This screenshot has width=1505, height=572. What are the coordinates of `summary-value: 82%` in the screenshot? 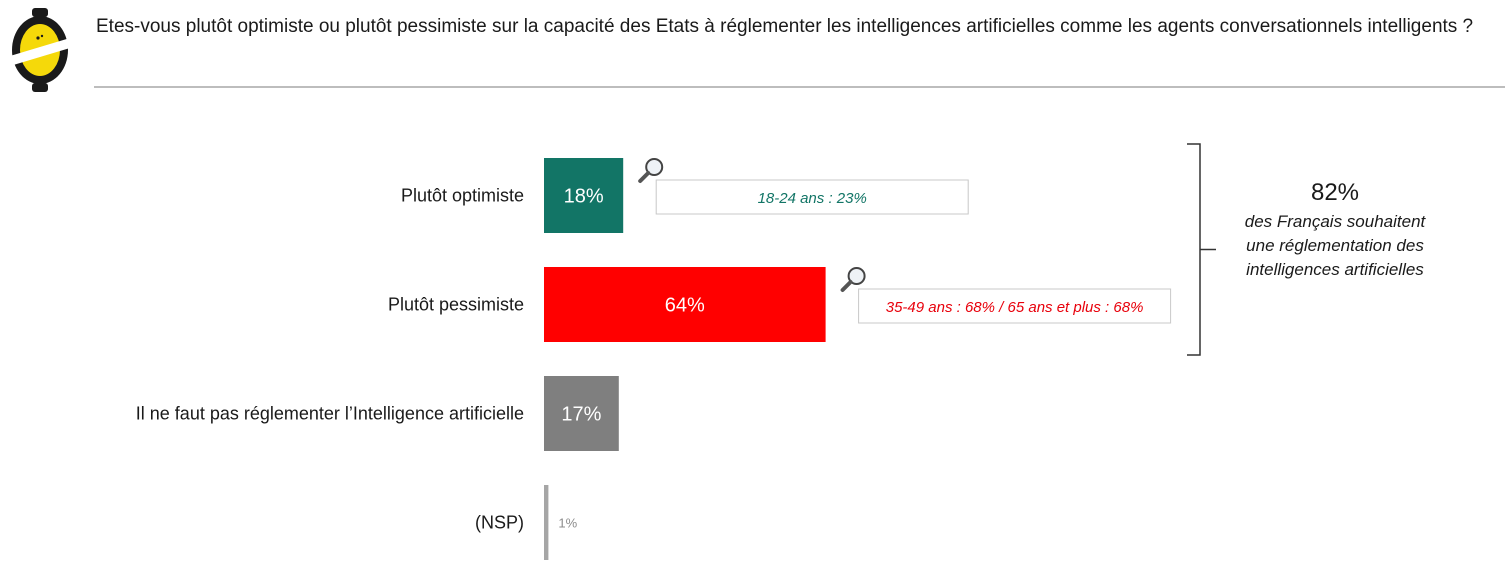 It's located at (1335, 192).